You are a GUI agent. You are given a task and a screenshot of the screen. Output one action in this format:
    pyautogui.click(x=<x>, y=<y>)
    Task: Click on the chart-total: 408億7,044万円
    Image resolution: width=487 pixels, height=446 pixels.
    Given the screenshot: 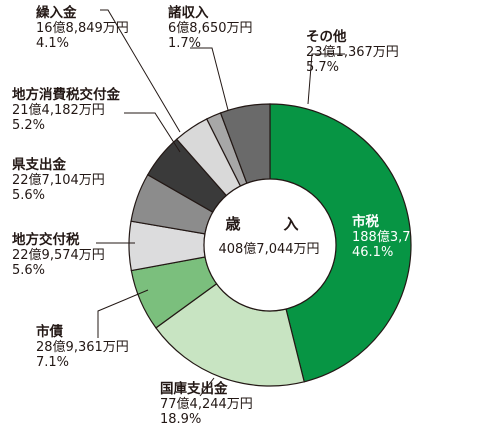 What is the action you would take?
    pyautogui.click(x=269, y=249)
    